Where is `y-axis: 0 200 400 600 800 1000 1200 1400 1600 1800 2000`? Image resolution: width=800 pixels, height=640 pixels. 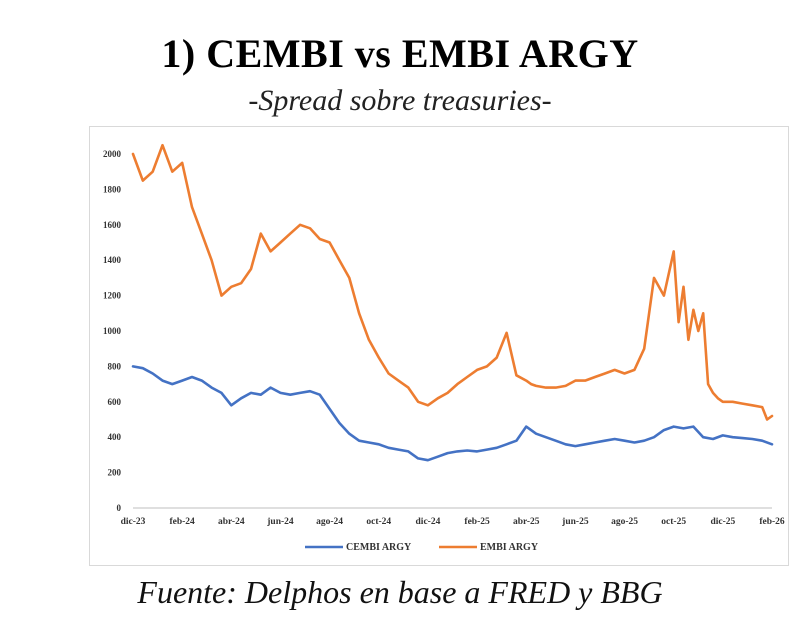 y-axis: 0 200 400 600 800 1000 1200 1400 1600 1800 2000 is located at coordinates (112, 331).